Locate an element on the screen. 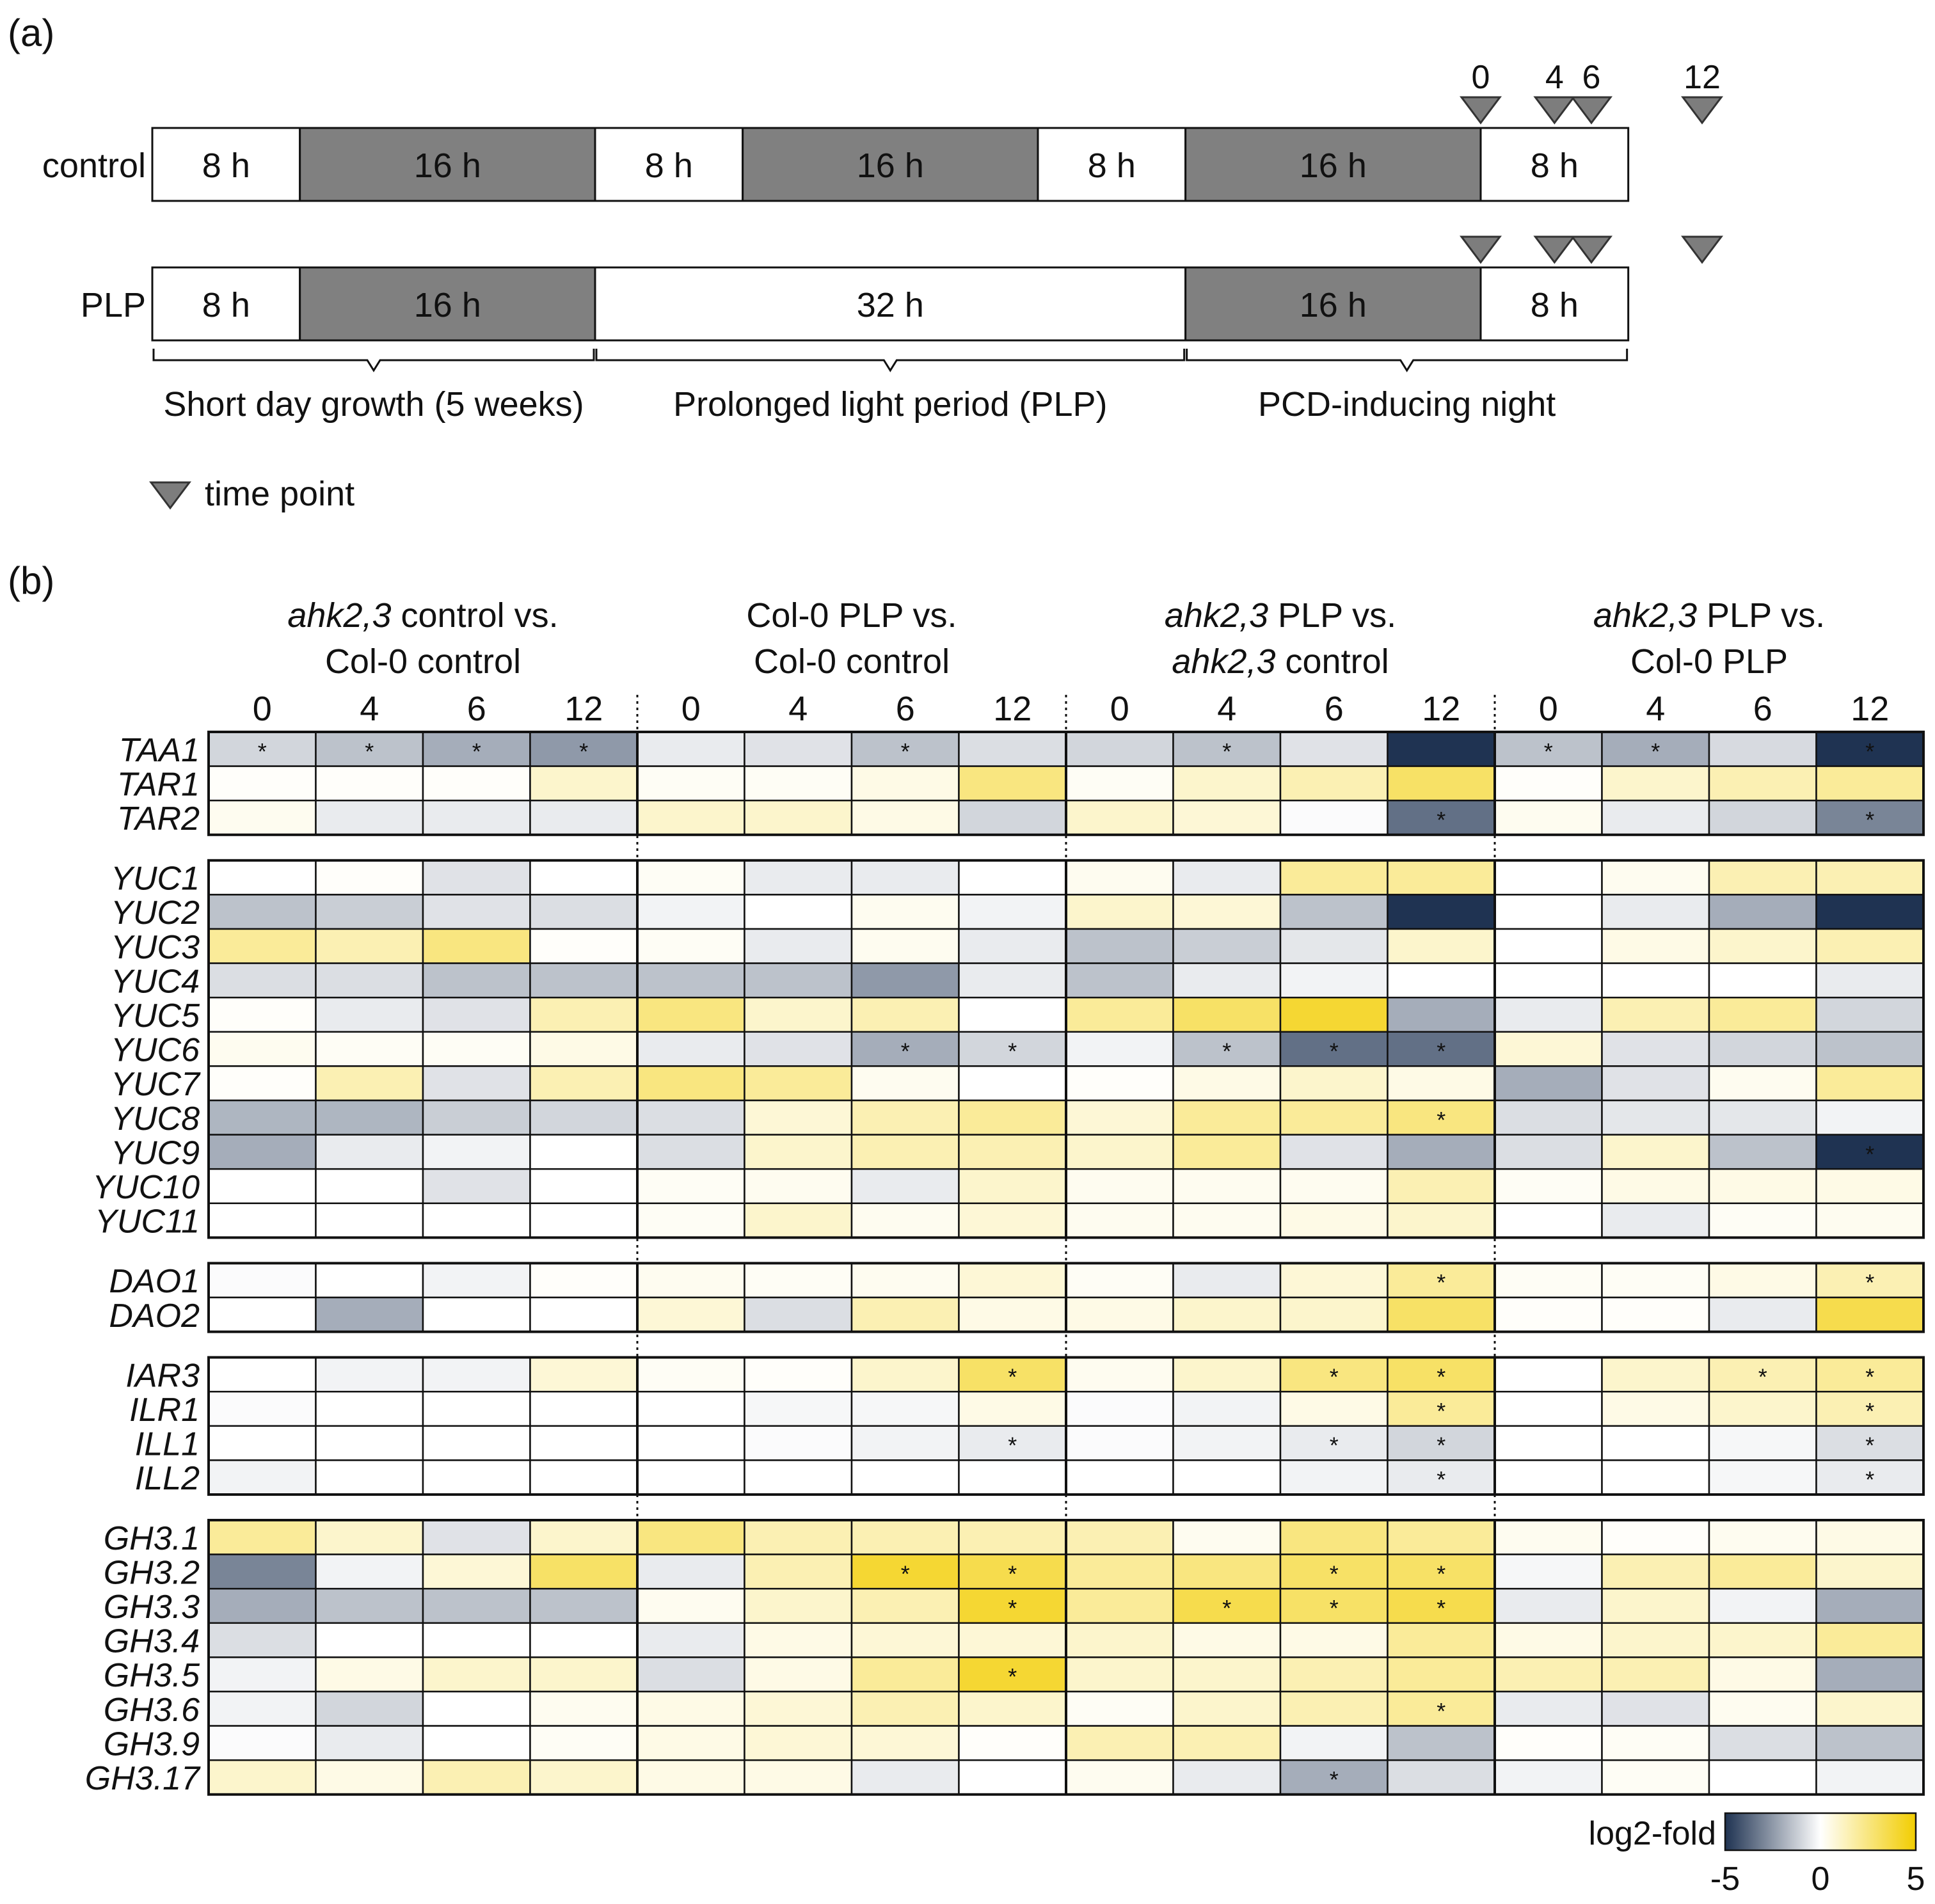 Image resolution: width=1935 pixels, height=1904 pixels. comparison-title-line2-part: Col-0 PLP is located at coordinates (1709, 661).